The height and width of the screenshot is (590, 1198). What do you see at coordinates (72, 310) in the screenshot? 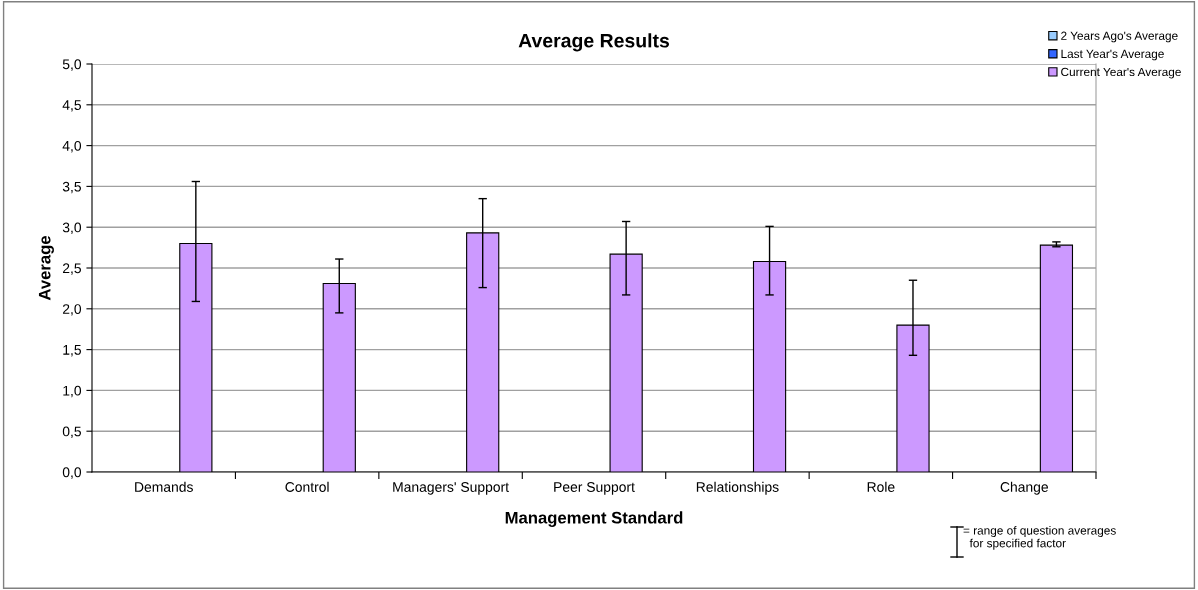
I see `y-tick-label: 2,0` at bounding box center [72, 310].